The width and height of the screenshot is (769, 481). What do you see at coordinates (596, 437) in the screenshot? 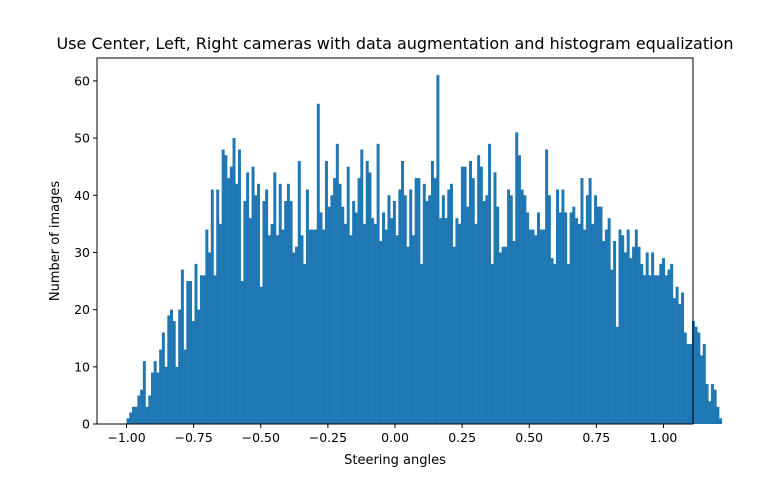
I see `x-tick-label: 0.75` at bounding box center [596, 437].